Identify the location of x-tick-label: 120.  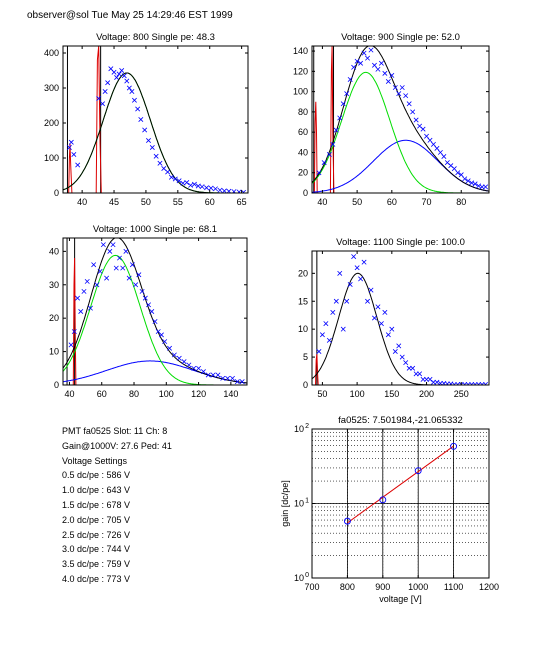
(198, 394).